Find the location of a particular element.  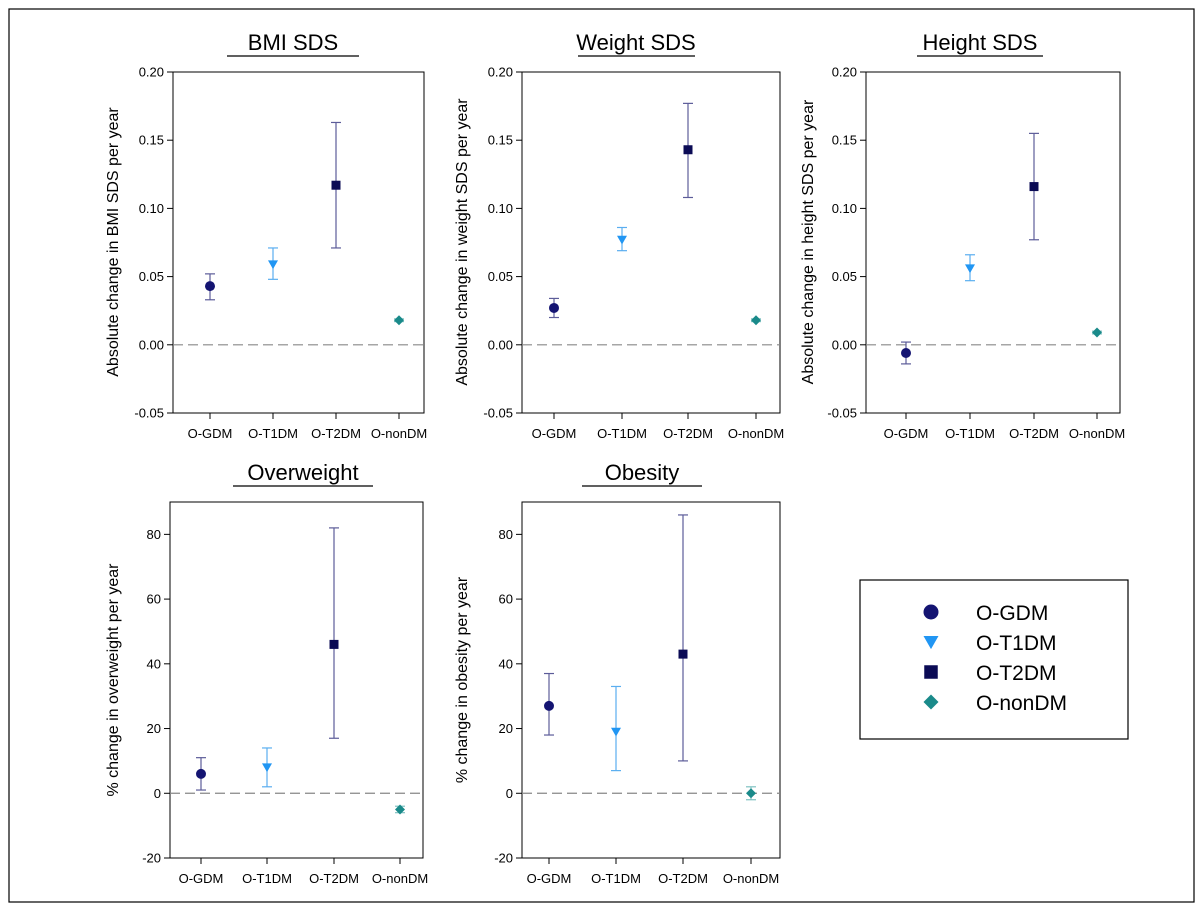

legend: O-GDM O-T1DM O-T2DM O-nonDM is located at coordinates (994, 659).